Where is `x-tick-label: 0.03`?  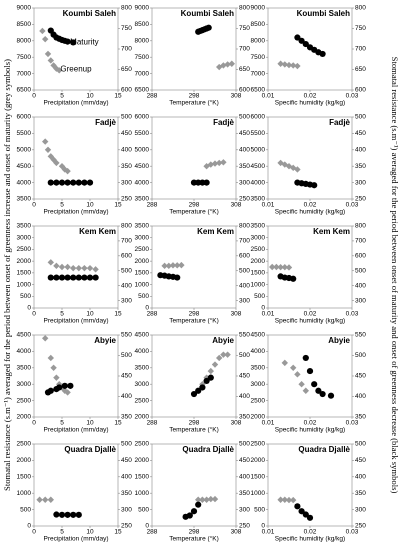 x-tick-label: 0.03 is located at coordinates (352, 205).